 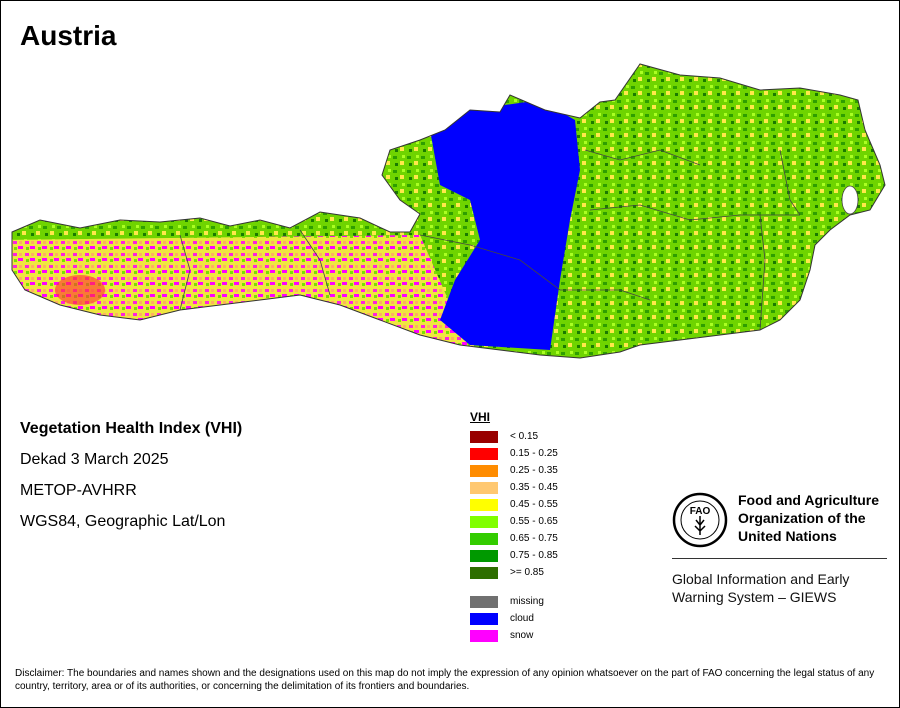 I want to click on legend-label: missing, so click(x=527, y=601).